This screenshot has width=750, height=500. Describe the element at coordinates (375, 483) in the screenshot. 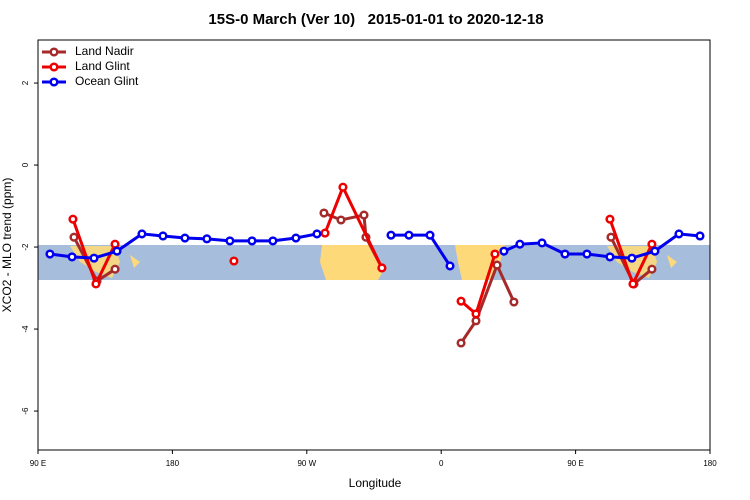

I see `x-axis-label: Longitude` at that location.